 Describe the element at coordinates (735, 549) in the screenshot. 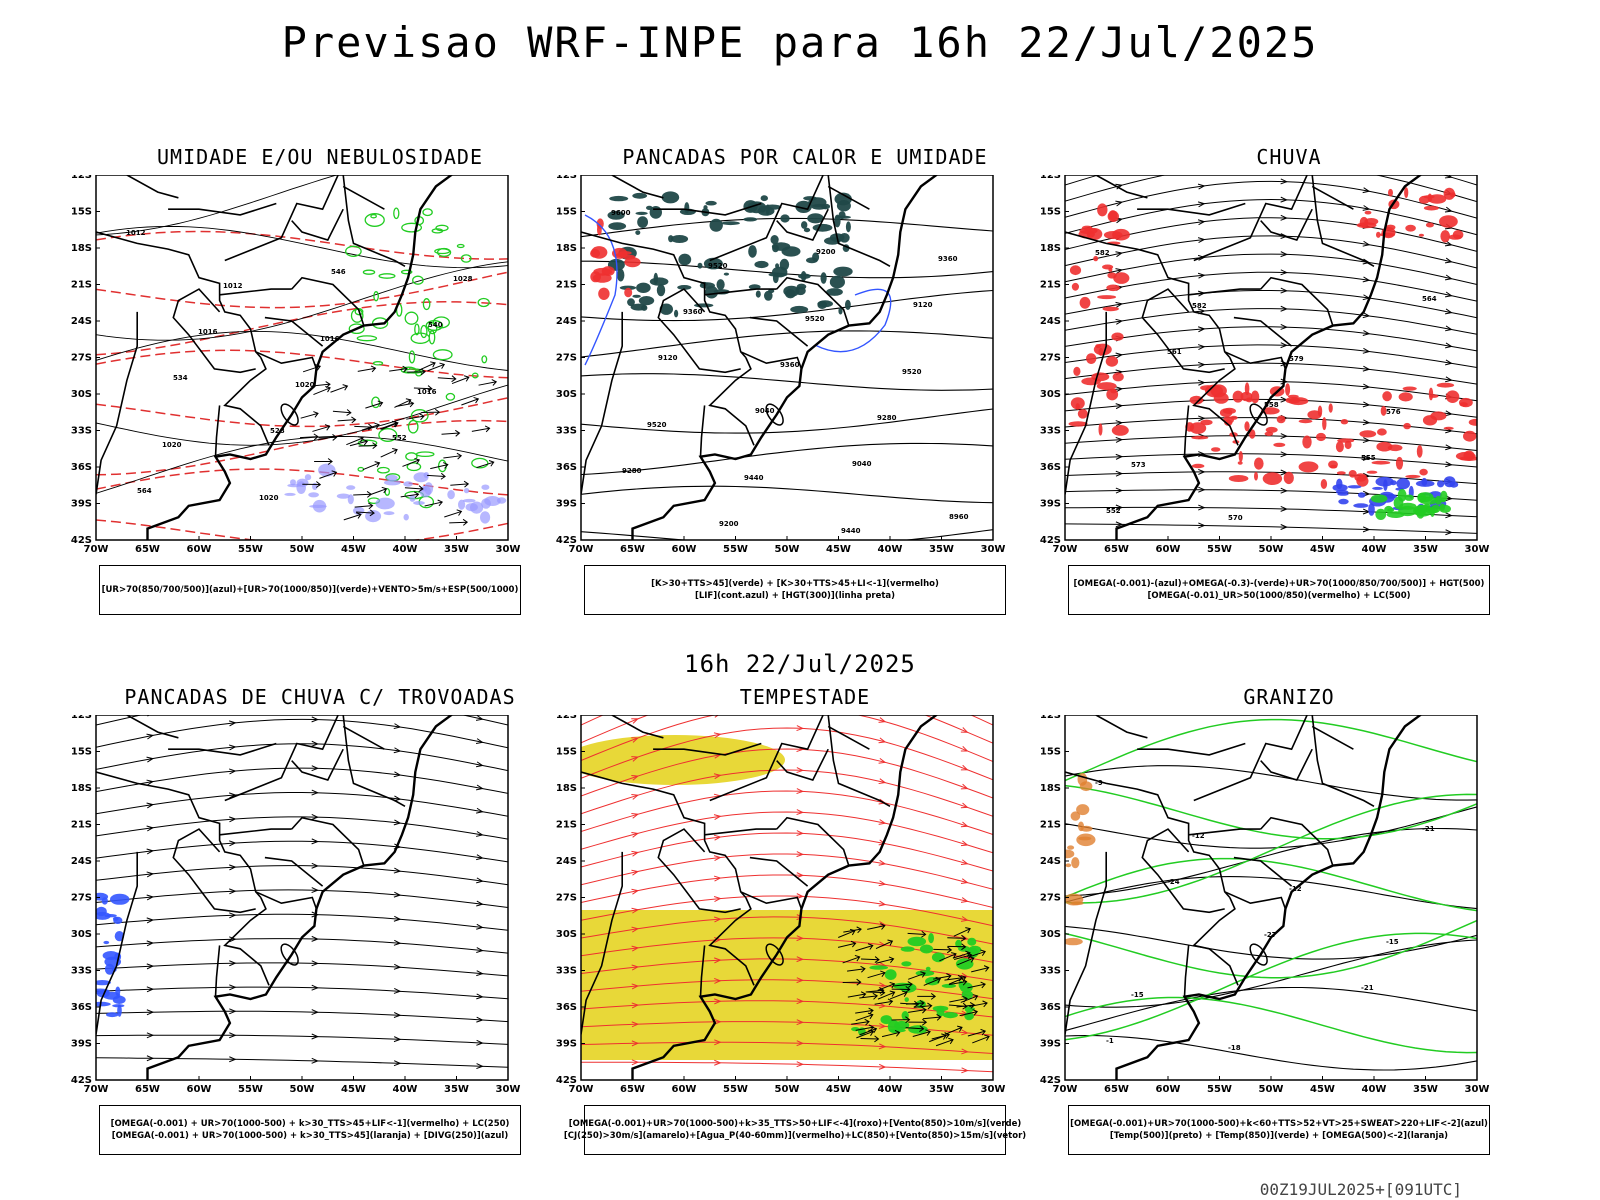

I see `lon-tick-label: 55W` at that location.